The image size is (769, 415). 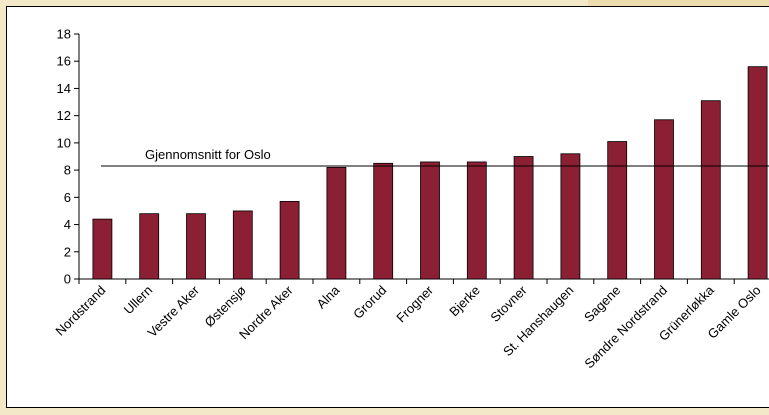 I want to click on bar-grorud, so click(x=383, y=221).